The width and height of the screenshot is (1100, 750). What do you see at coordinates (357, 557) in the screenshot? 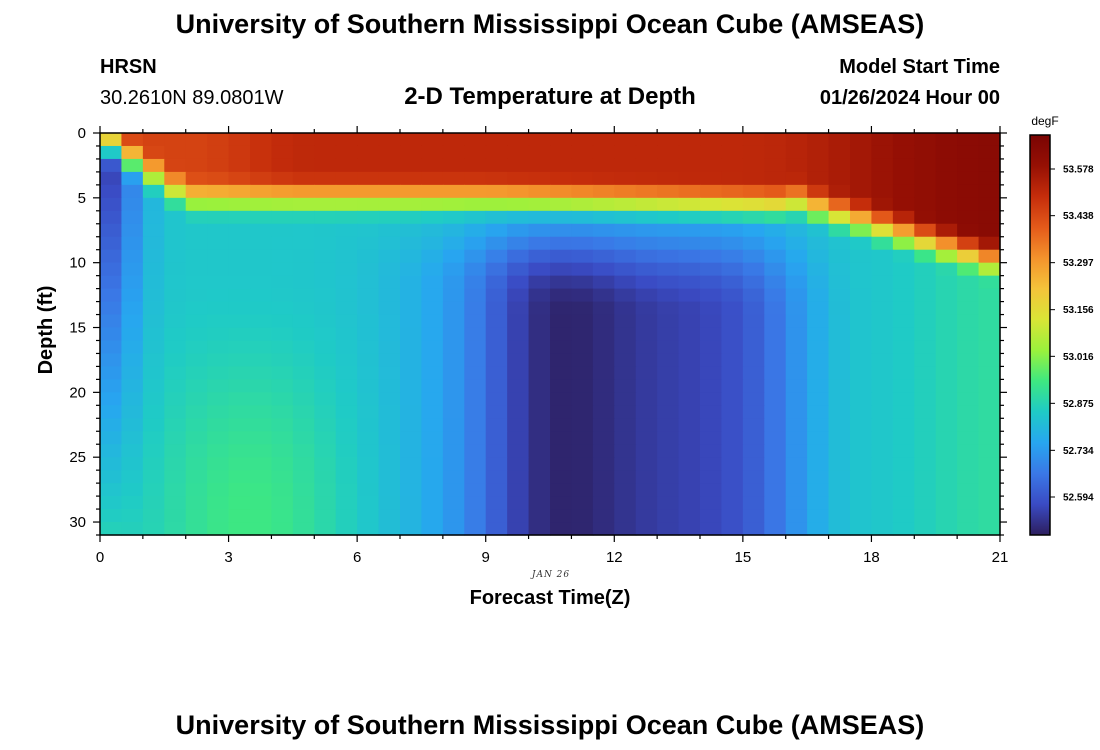
I see `x-tick-label: 6` at bounding box center [357, 557].